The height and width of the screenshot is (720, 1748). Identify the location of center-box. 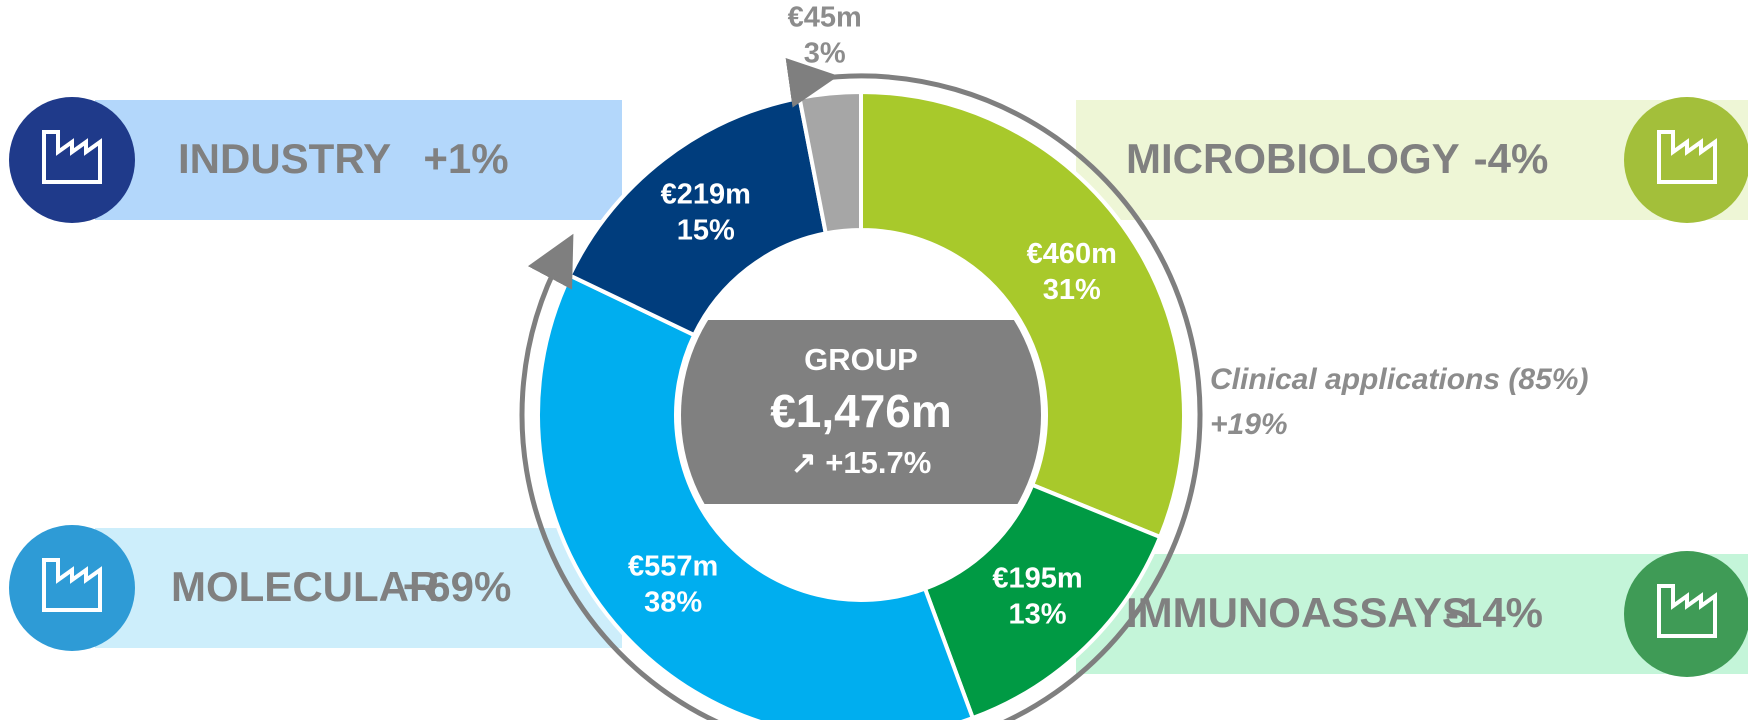
(861, 412).